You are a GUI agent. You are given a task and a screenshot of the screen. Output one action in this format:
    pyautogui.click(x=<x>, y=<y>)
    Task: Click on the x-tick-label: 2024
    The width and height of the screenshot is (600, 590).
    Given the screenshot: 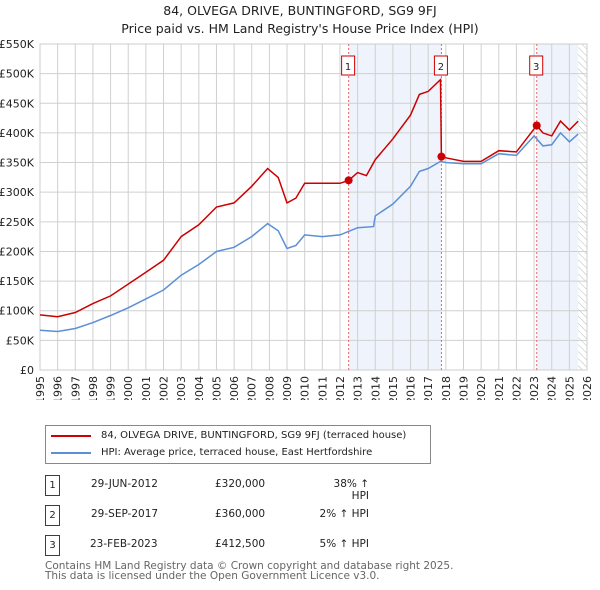 What is the action you would take?
    pyautogui.click(x=552, y=388)
    